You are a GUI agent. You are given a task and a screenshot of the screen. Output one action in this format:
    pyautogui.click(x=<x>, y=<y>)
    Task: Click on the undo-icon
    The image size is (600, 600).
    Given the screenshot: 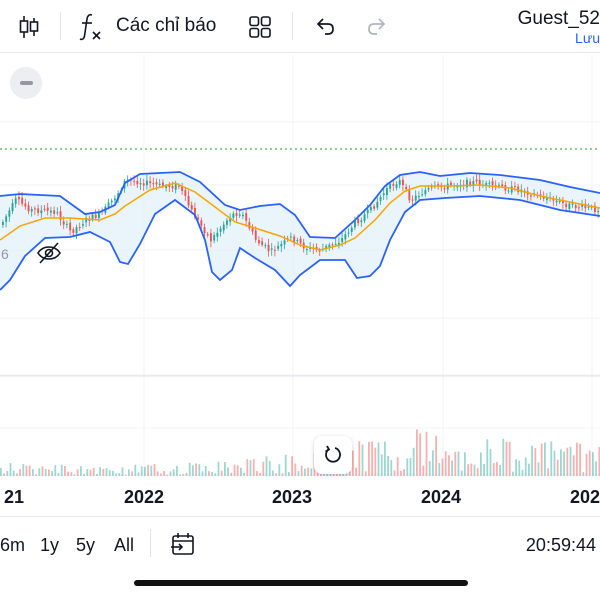 What is the action you would take?
    pyautogui.click(x=325, y=27)
    